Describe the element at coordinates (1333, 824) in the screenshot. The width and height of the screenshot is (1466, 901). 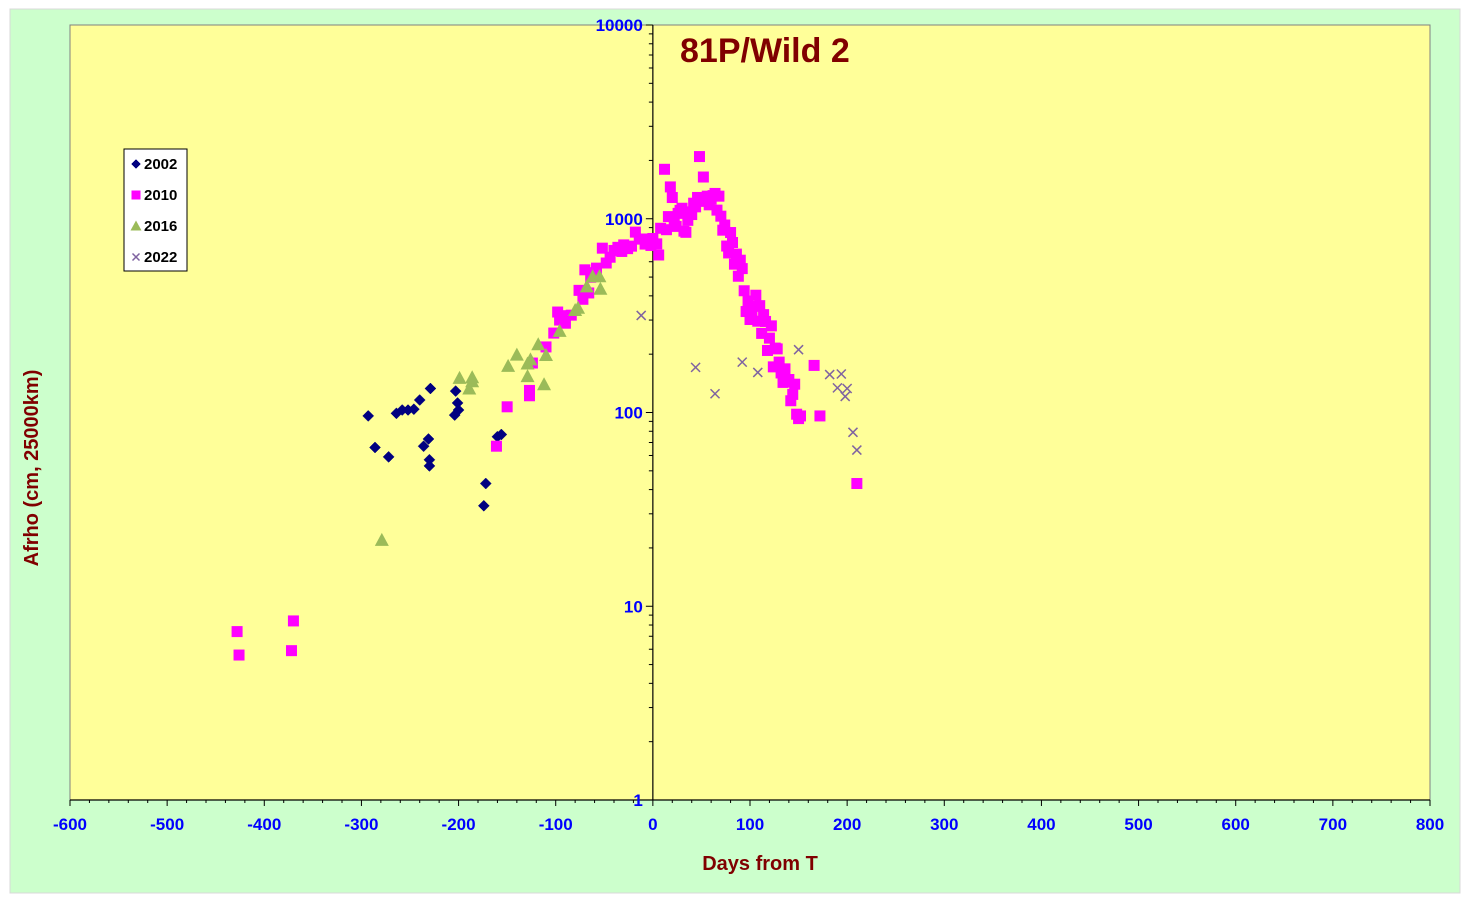
I see `x-tick-label: 700` at that location.